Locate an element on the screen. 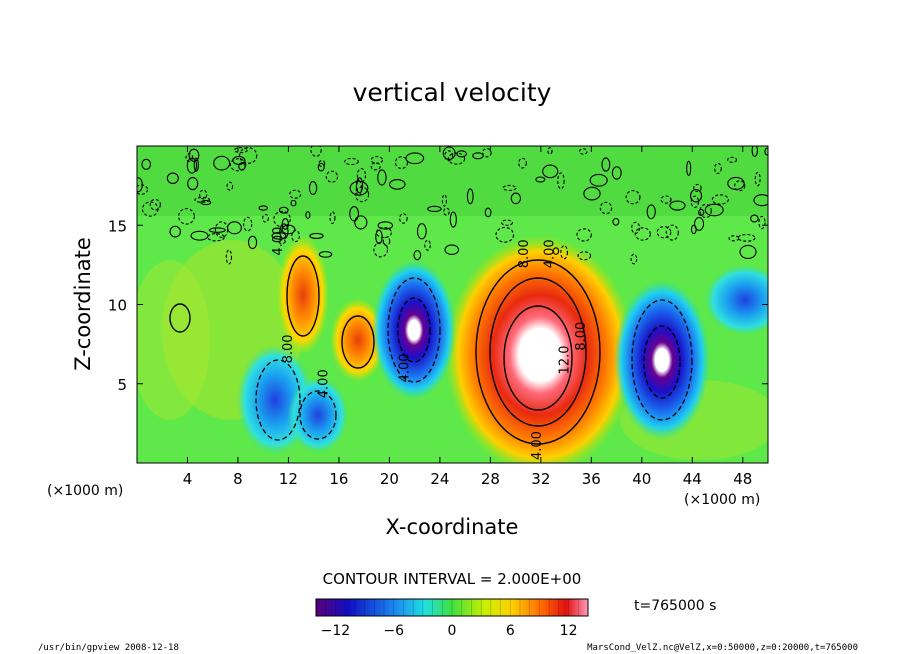 This screenshot has width=904, height=654. y-axis-label: Z-coordinate is located at coordinates (83, 304).